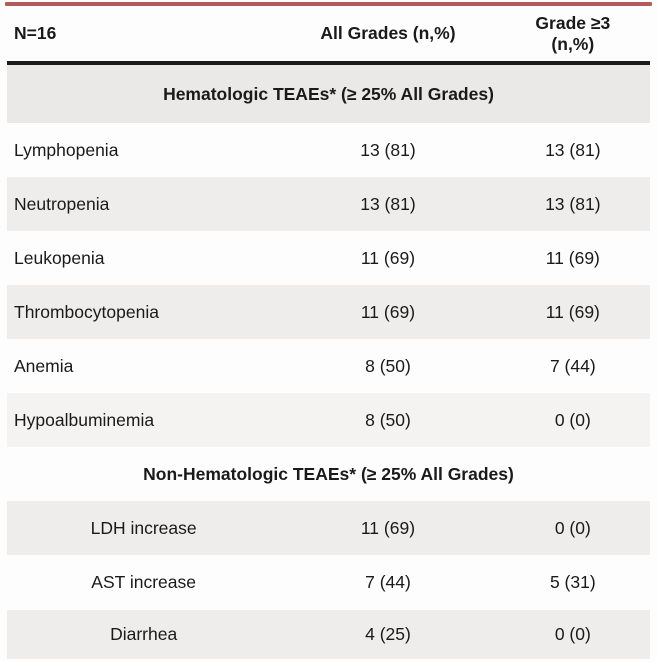 This screenshot has height=662, width=657. Describe the element at coordinates (328, 258) in the screenshot. I see `table-row: Leukopenia 11 (69) 11 (69)` at that location.